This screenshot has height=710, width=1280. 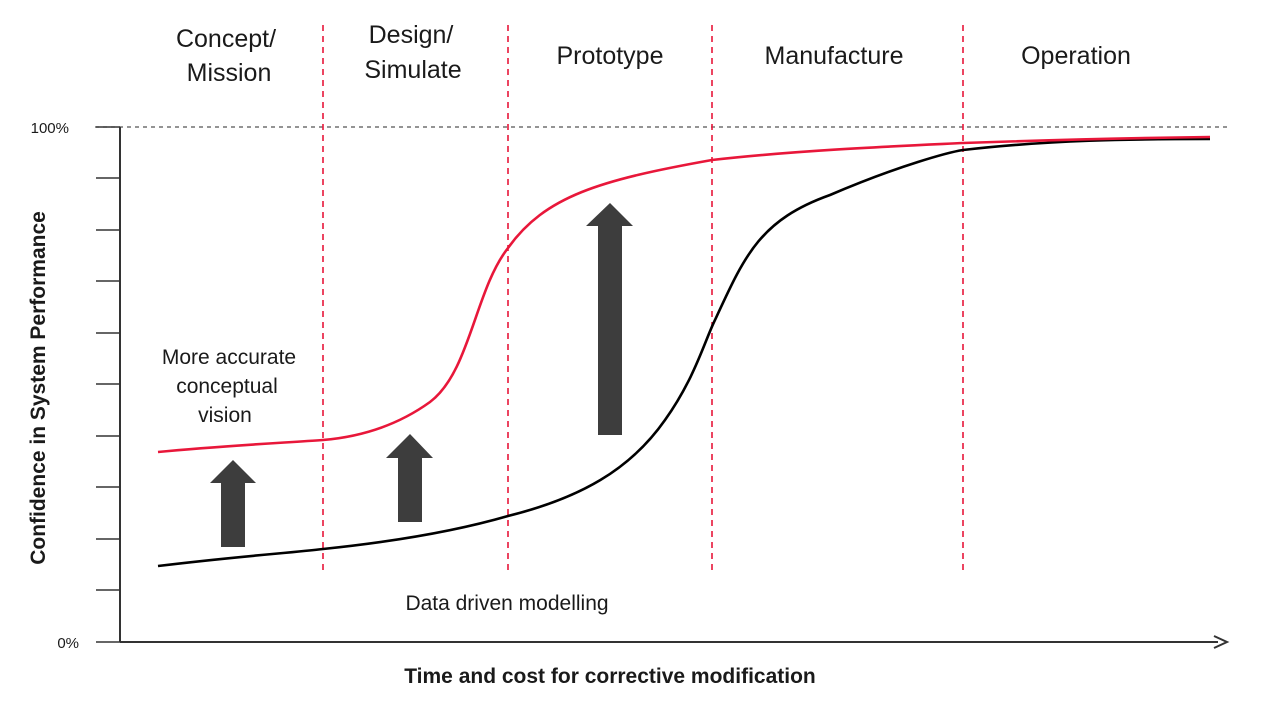 I want to click on red-curve-label-line3: vision, so click(x=225, y=415).